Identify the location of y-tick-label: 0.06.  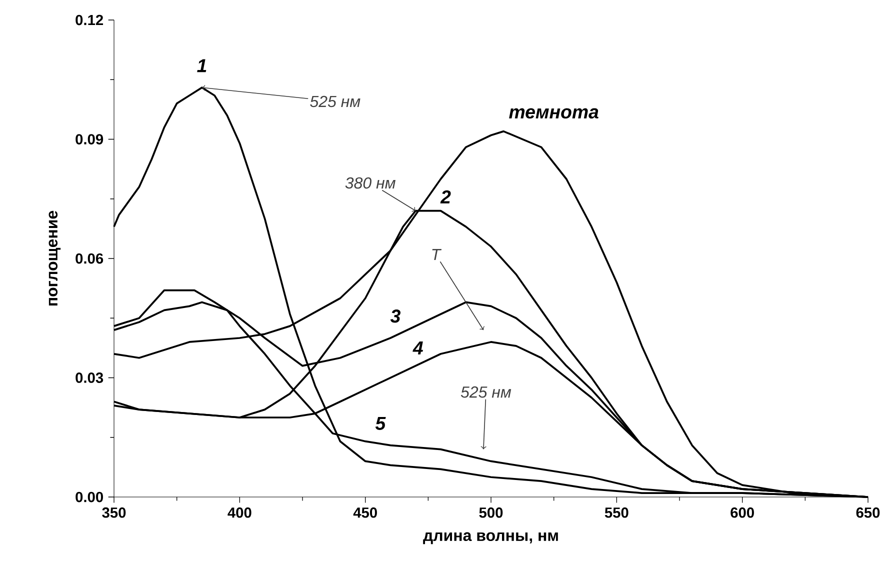
(90, 258).